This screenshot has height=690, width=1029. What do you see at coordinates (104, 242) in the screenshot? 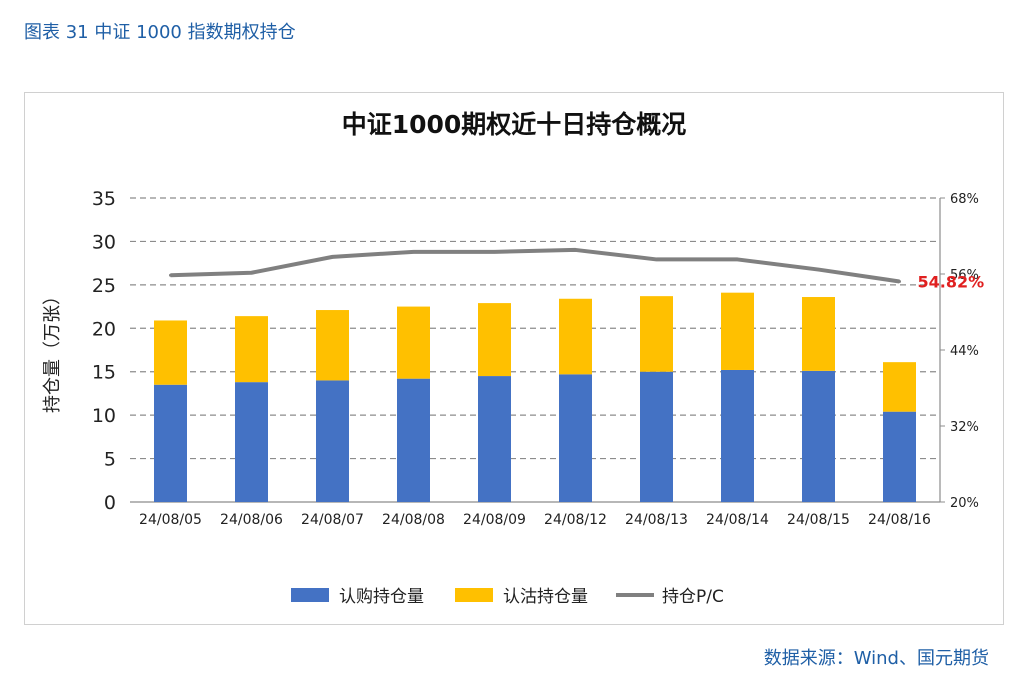
I see `y-tick-label-30: 30` at bounding box center [104, 242].